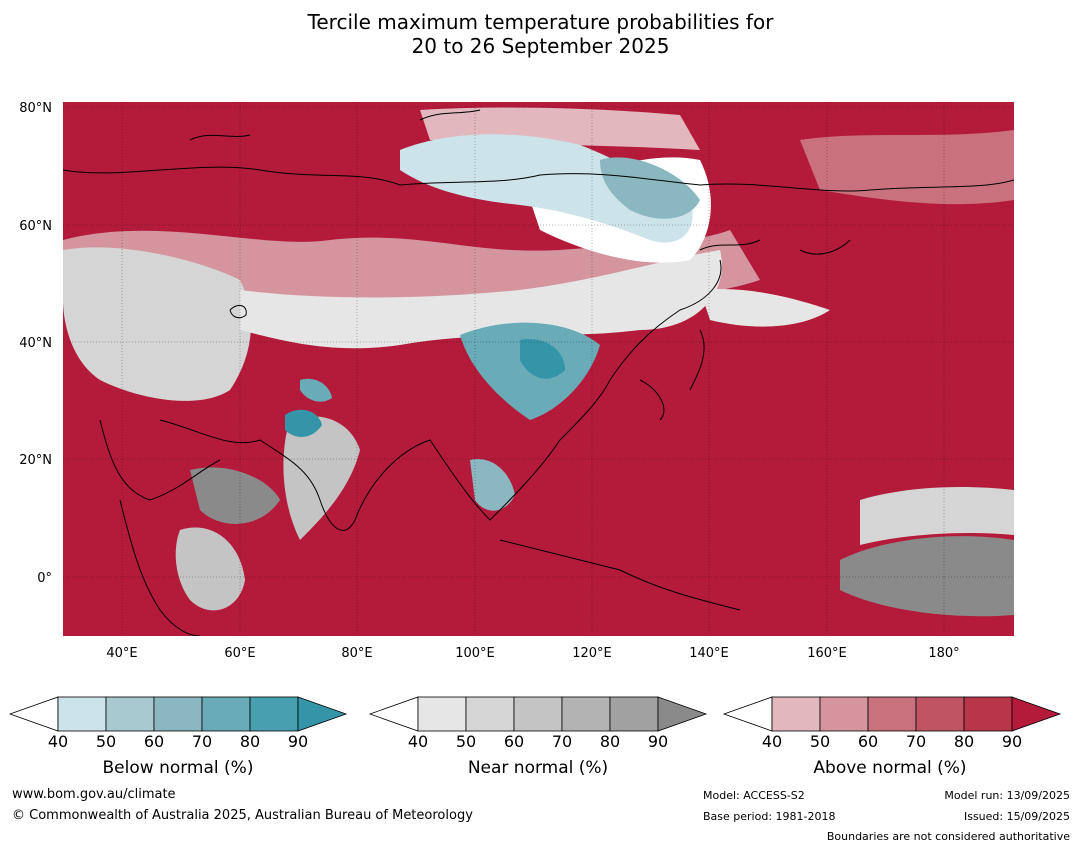  Describe the element at coordinates (937, 516) in the screenshot. I see `near-normal-pacific-north` at that location.